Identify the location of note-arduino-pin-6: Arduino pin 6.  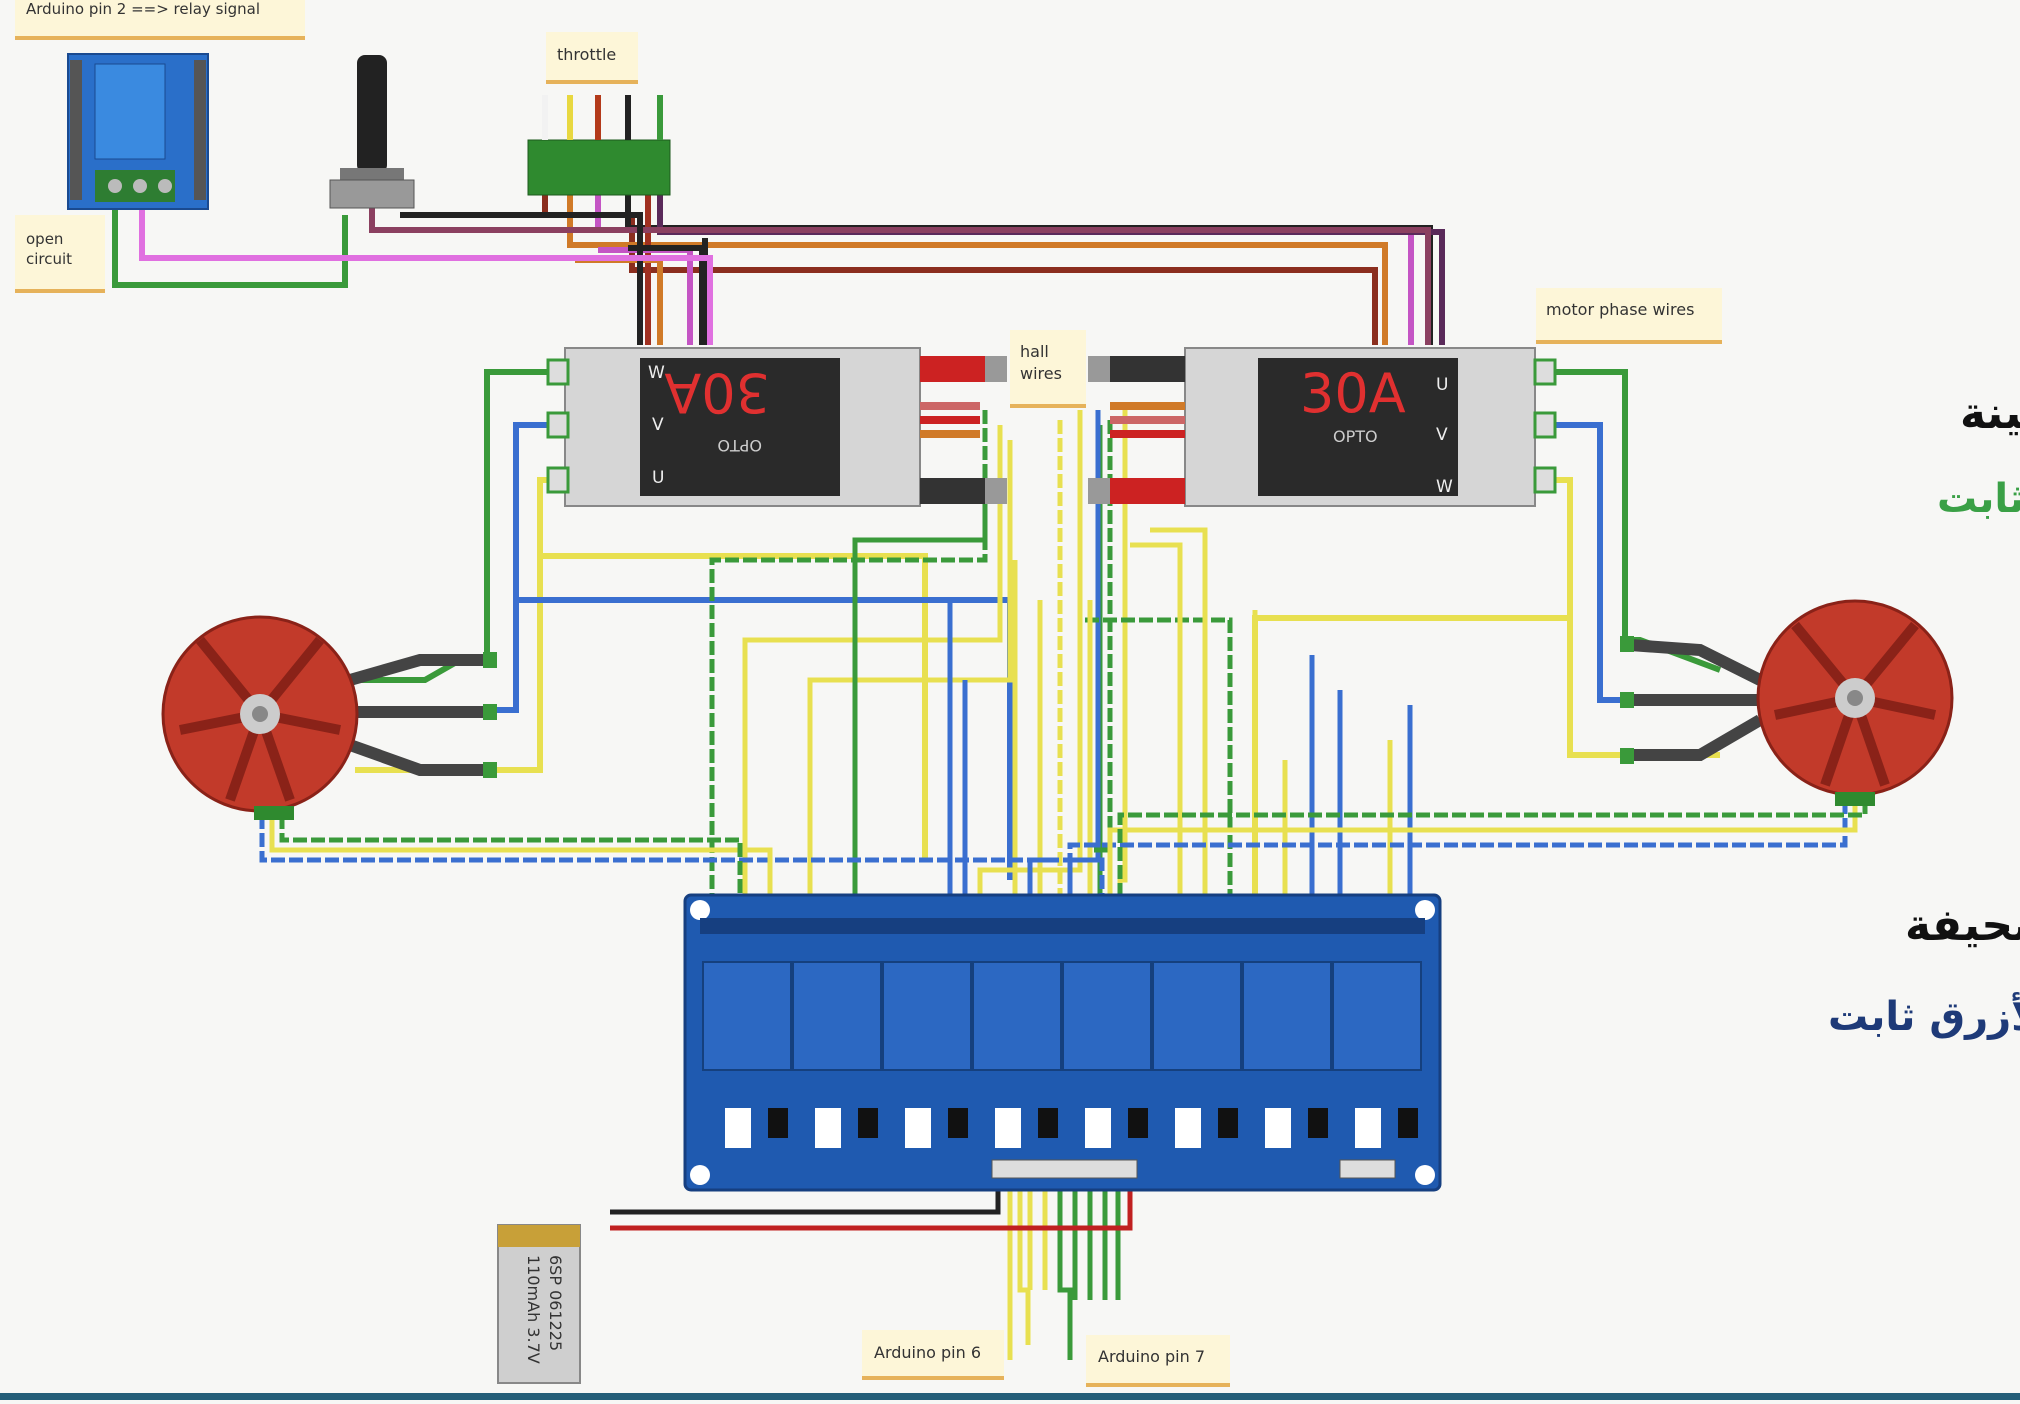
(933, 1355).